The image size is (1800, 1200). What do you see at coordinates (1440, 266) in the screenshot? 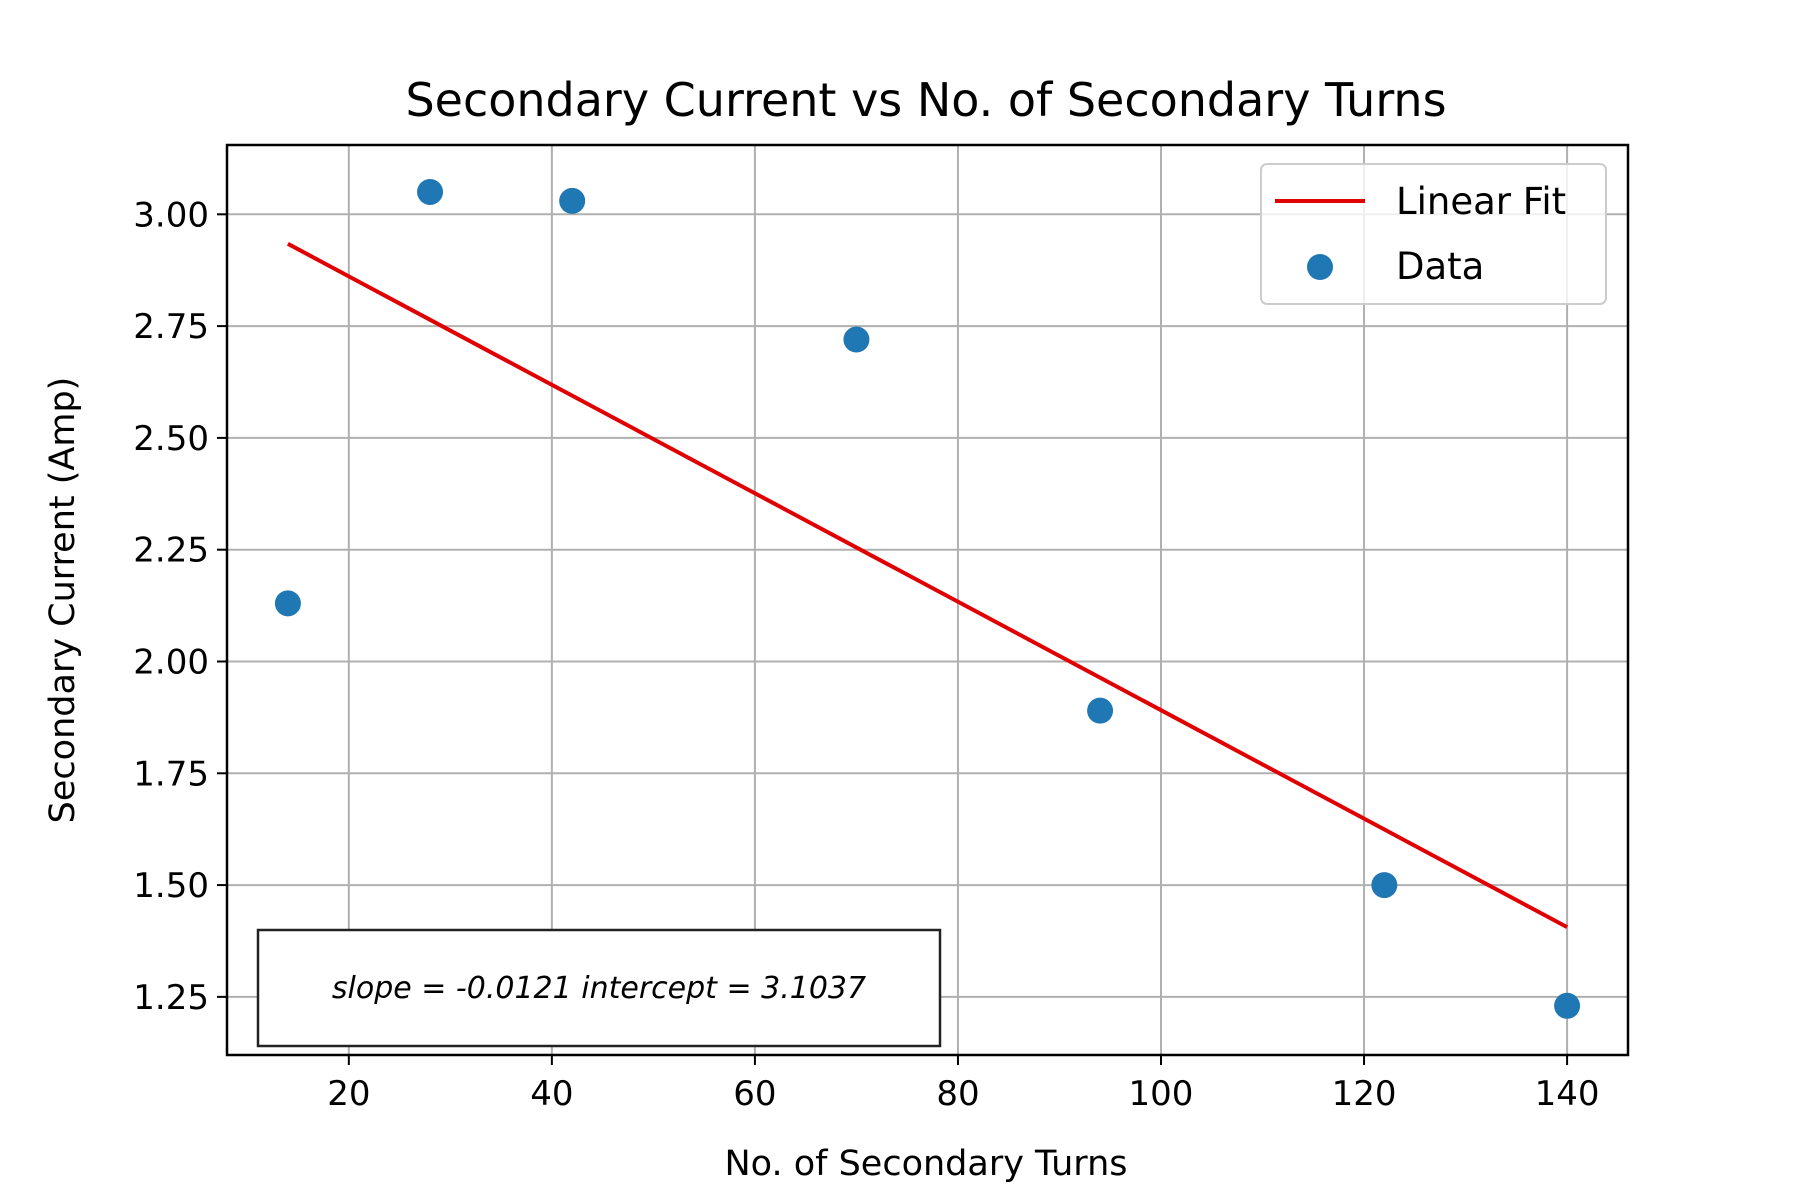
I see `legend-data-label: Data` at bounding box center [1440, 266].